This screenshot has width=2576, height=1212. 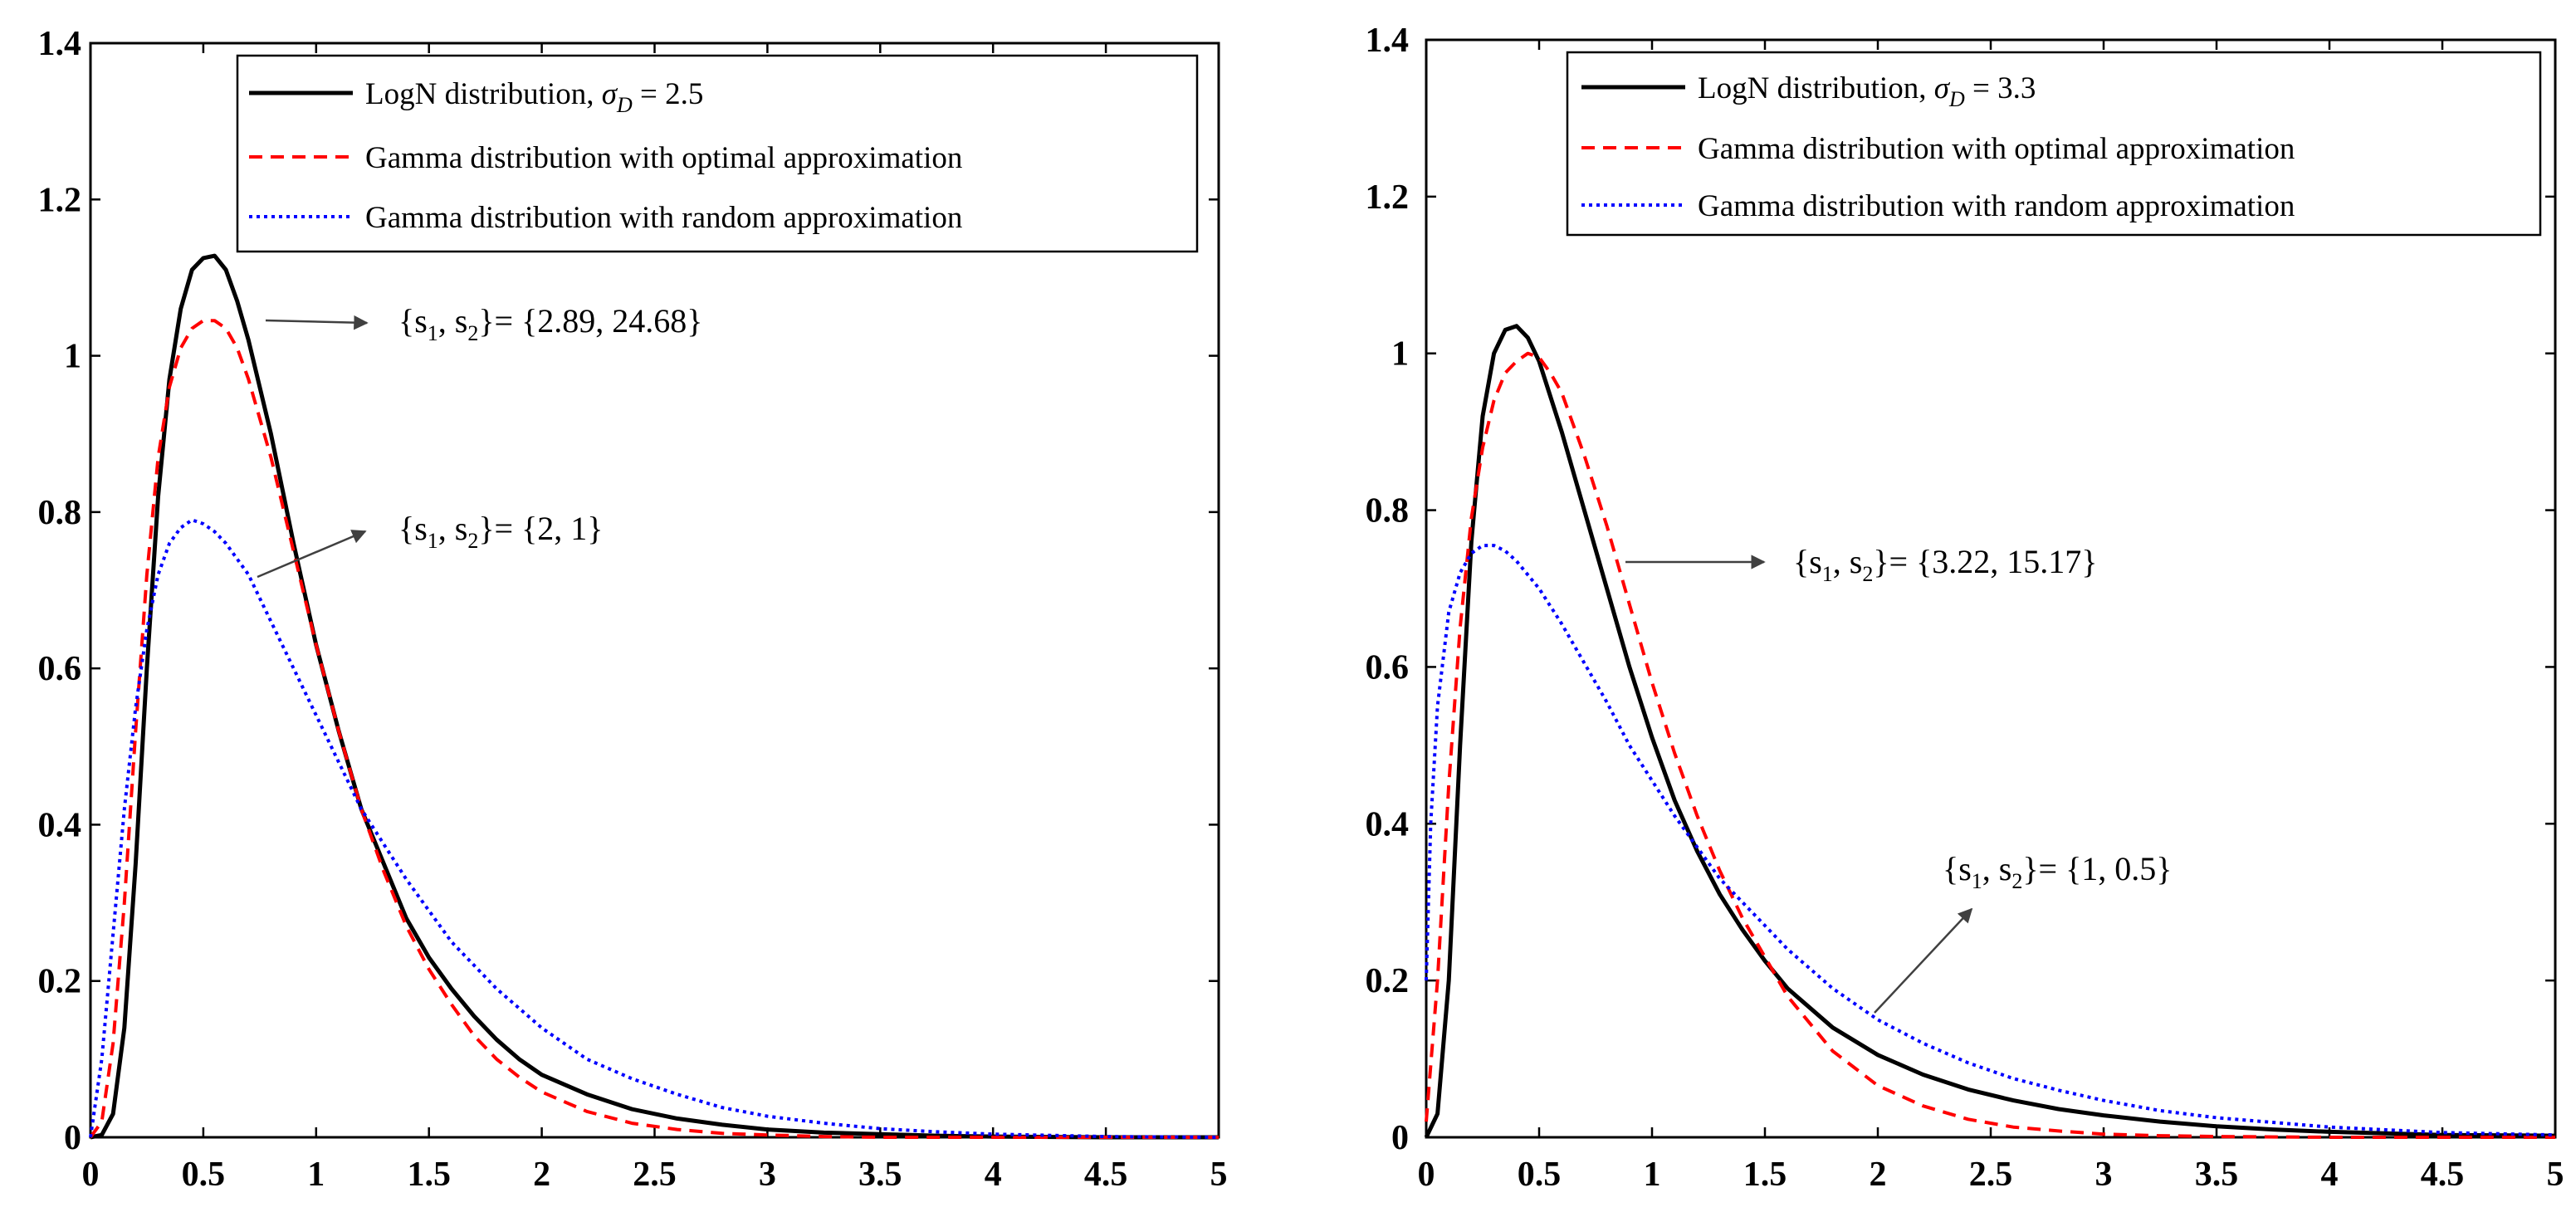 I want to click on right-chart-x-tick-label: 1.5, so click(x=1765, y=1175).